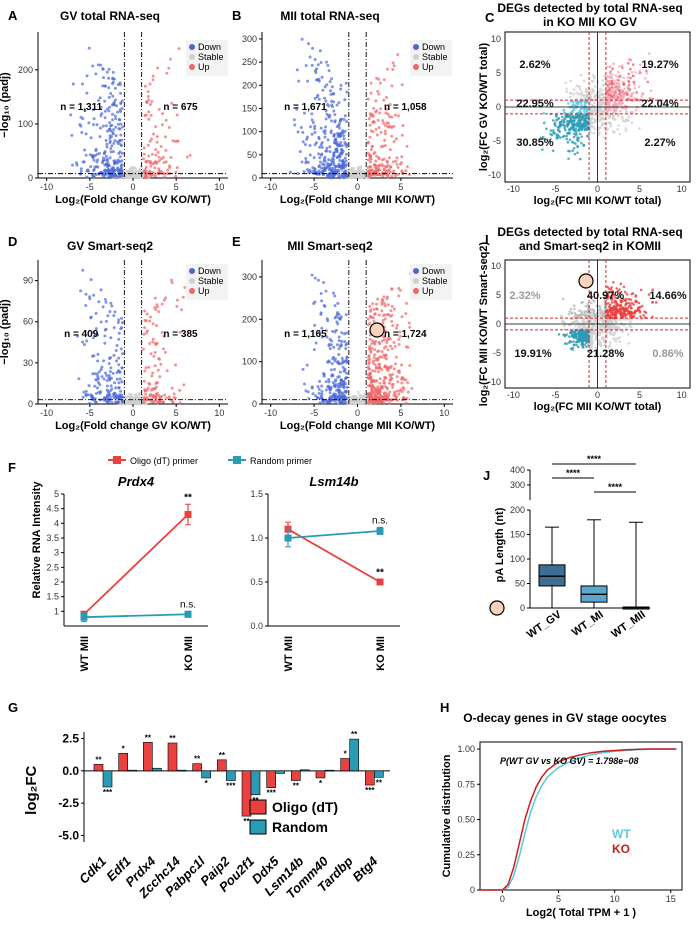  Describe the element at coordinates (254, 178) in the screenshot. I see `y-tick-label: 0` at that location.